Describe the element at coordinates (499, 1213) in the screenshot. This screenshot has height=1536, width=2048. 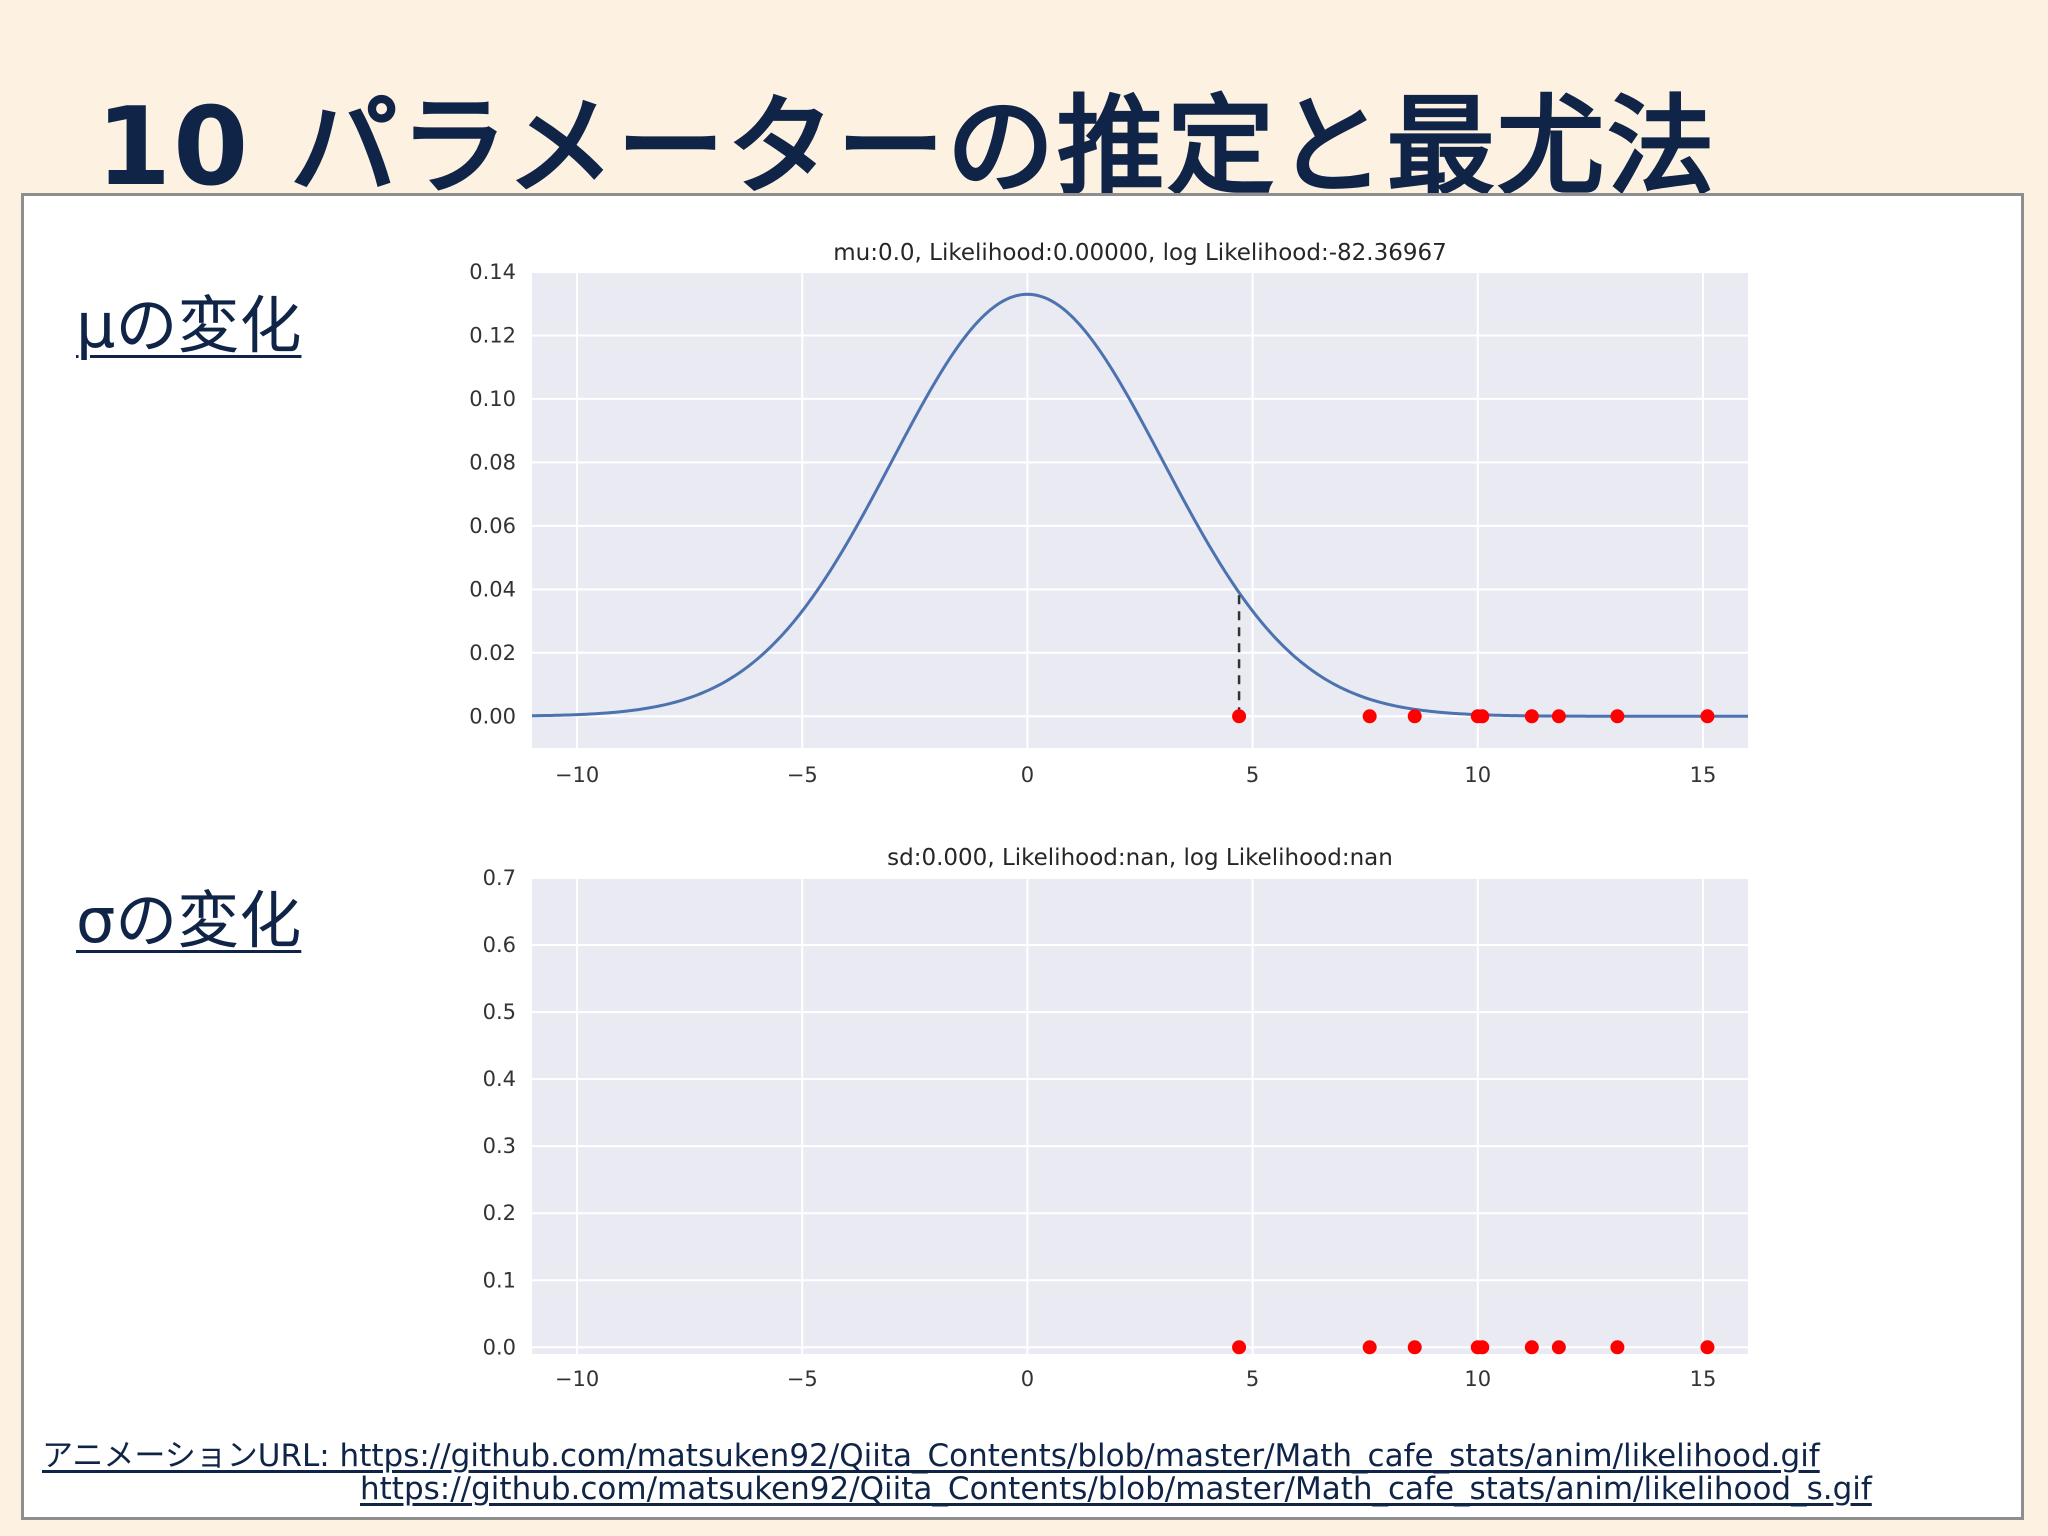
I see `y-tick-label: 0.2` at that location.